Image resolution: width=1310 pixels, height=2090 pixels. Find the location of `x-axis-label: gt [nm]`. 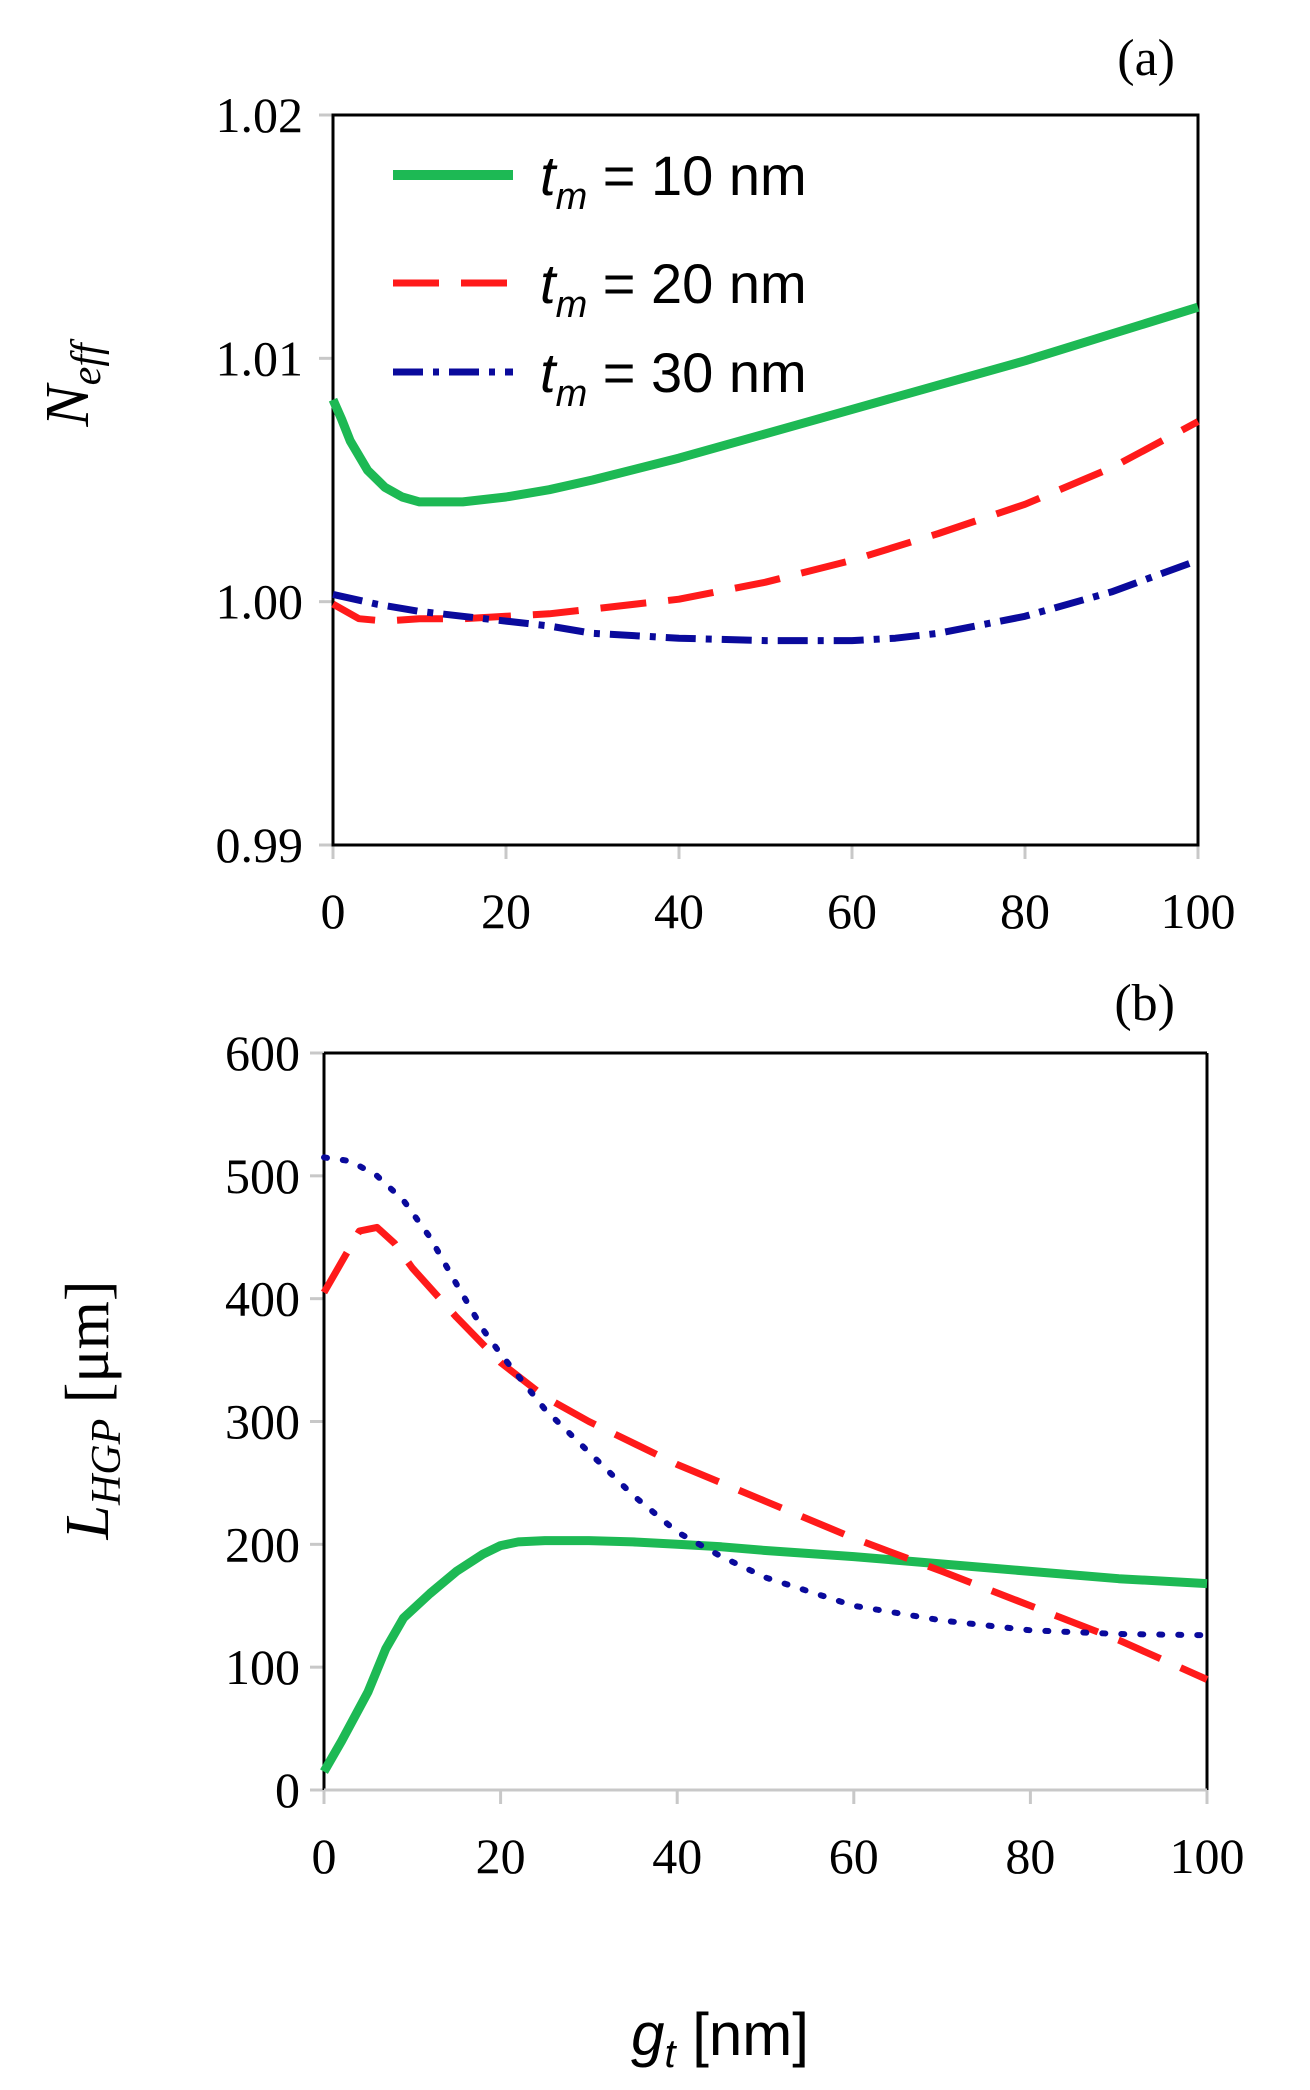

x-axis-label: gt [nm] is located at coordinates (720, 2038).